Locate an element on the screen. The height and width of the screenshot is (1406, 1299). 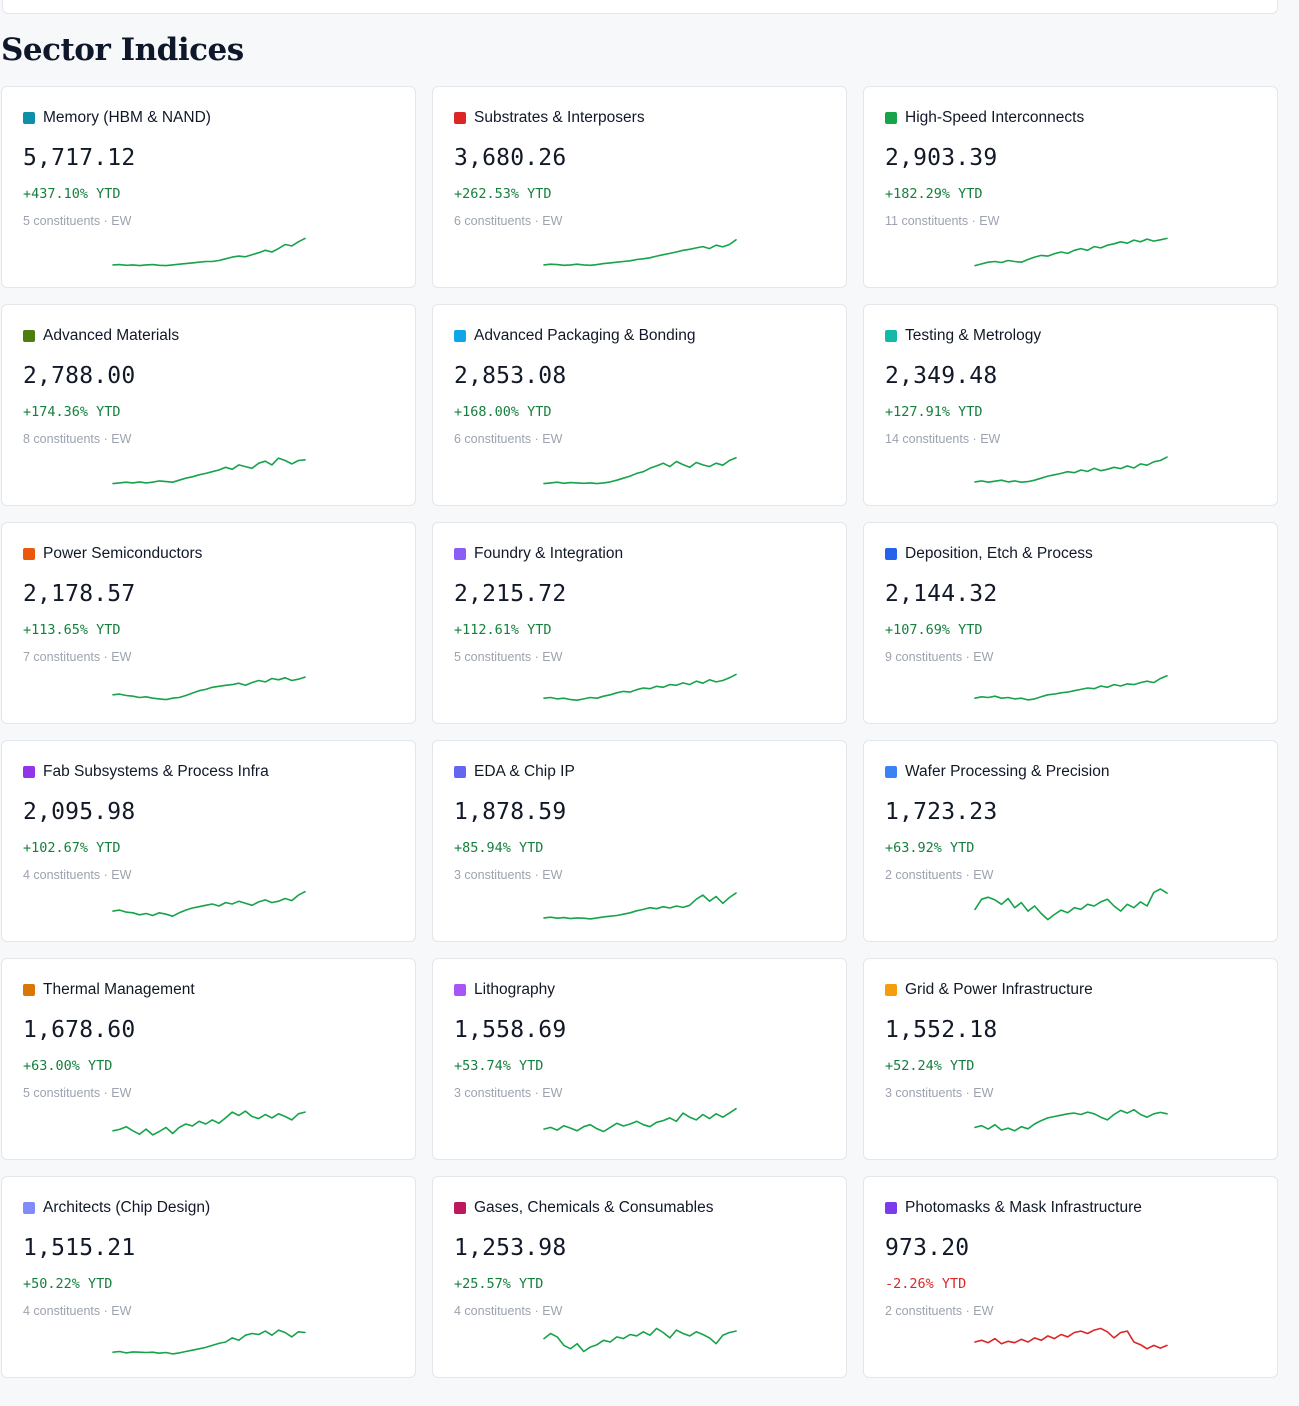
constituents-meta: 5 constituents · EW is located at coordinates (77, 221).